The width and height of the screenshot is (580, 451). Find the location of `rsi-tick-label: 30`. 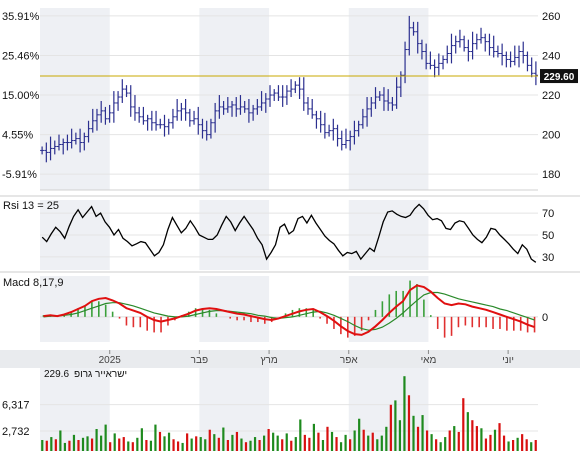

rsi-tick-label: 30 is located at coordinates (548, 258).